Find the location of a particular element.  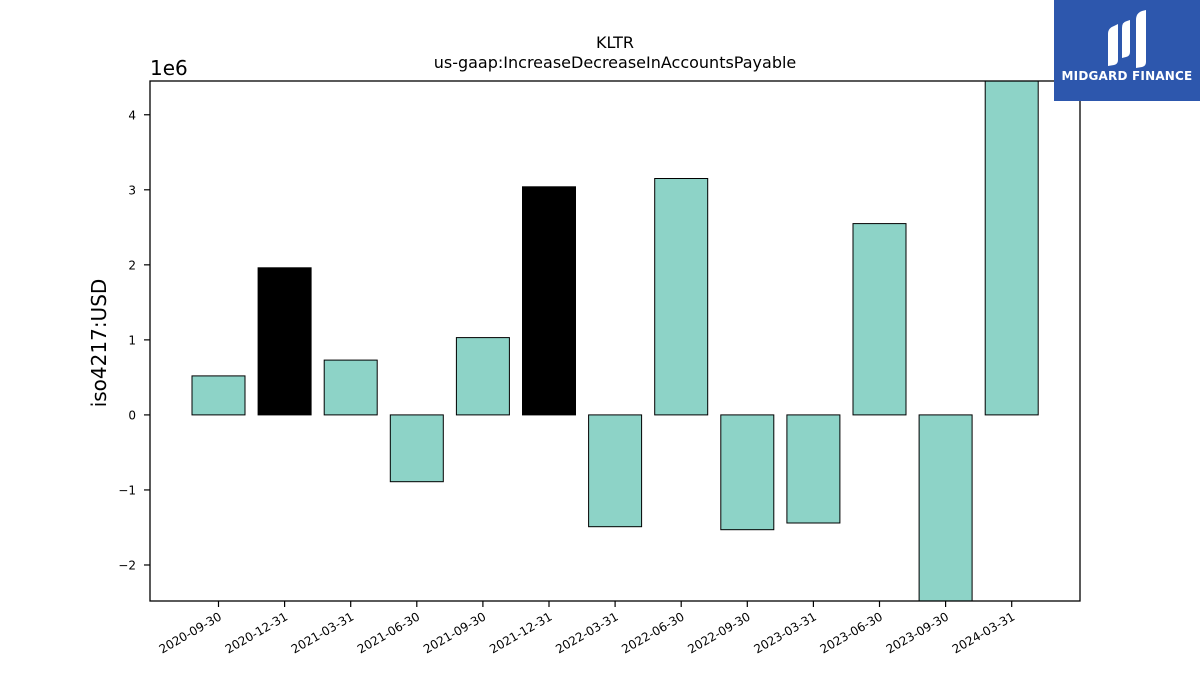

x-tick-label: 2021-12-31 is located at coordinates (520, 632).